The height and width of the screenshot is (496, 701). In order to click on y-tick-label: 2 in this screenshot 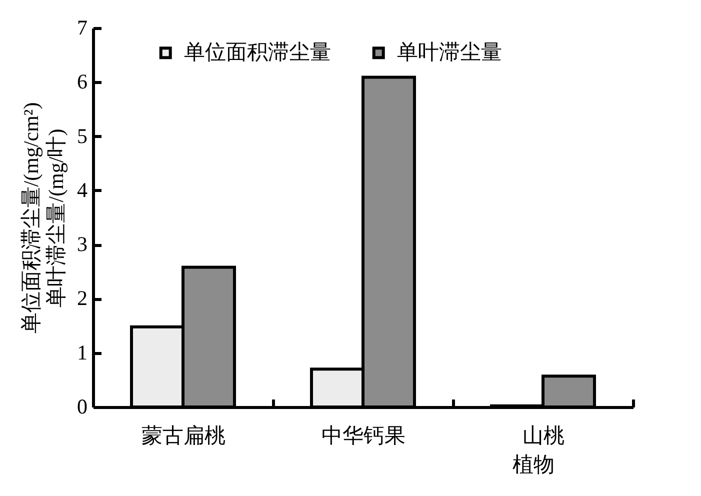, I will do `click(82, 298)`.